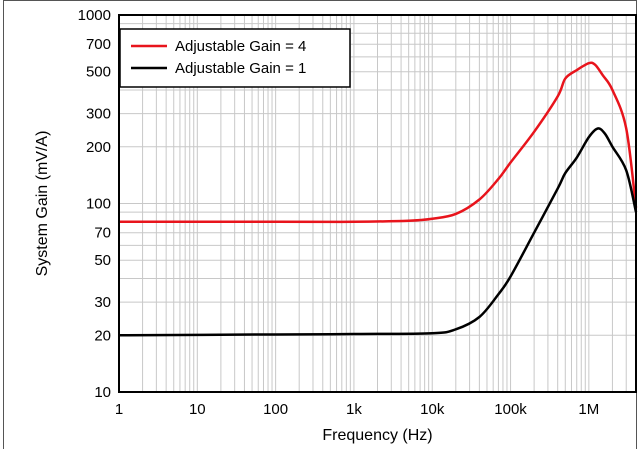  Describe the element at coordinates (42, 204) in the screenshot. I see `y-axis-label: System Gain (mV/A)` at that location.